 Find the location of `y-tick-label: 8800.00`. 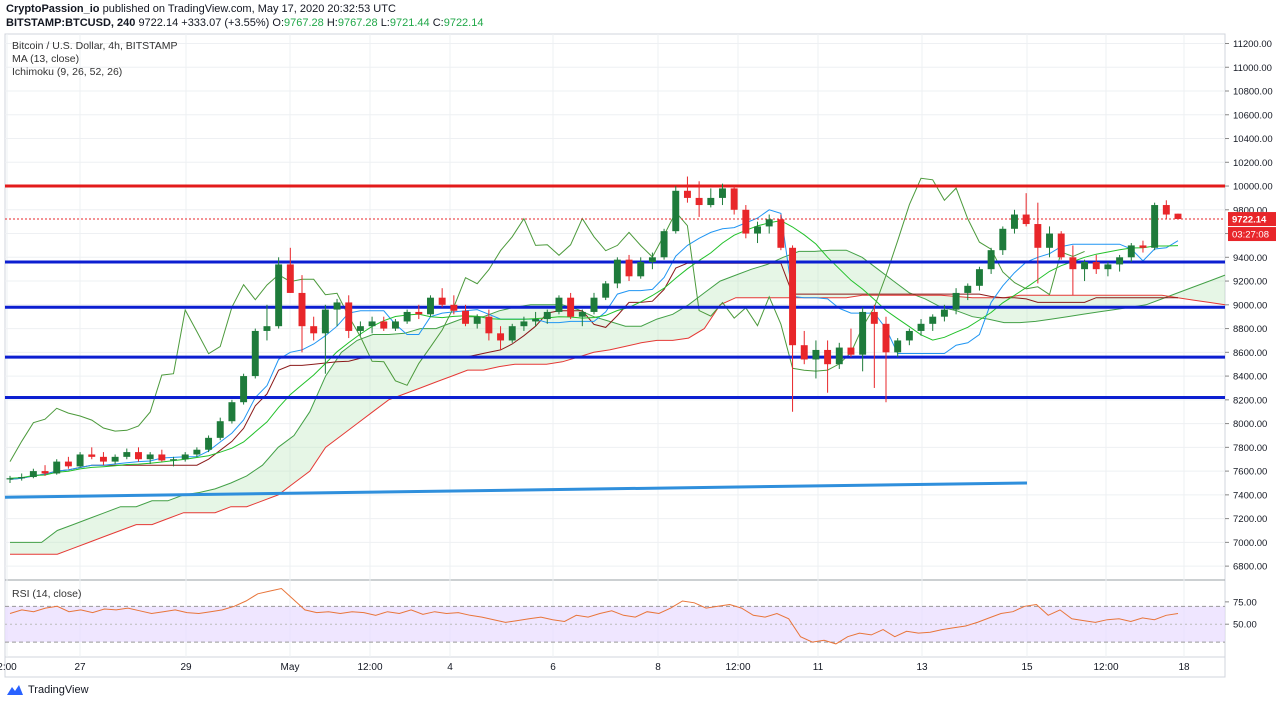

y-tick-label: 8800.00 is located at coordinates (1250, 329).